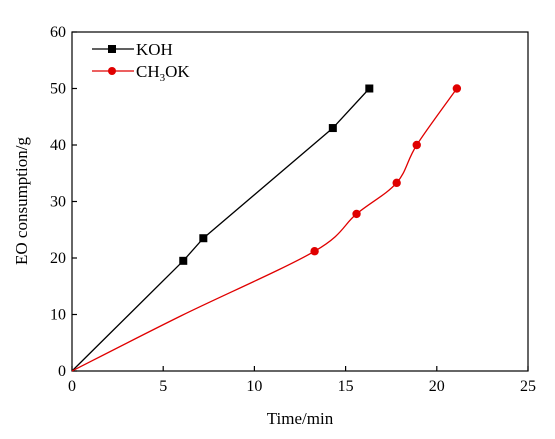 This screenshot has width=555, height=439. What do you see at coordinates (112, 71) in the screenshot?
I see `legend-marker-ch3ok` at bounding box center [112, 71].